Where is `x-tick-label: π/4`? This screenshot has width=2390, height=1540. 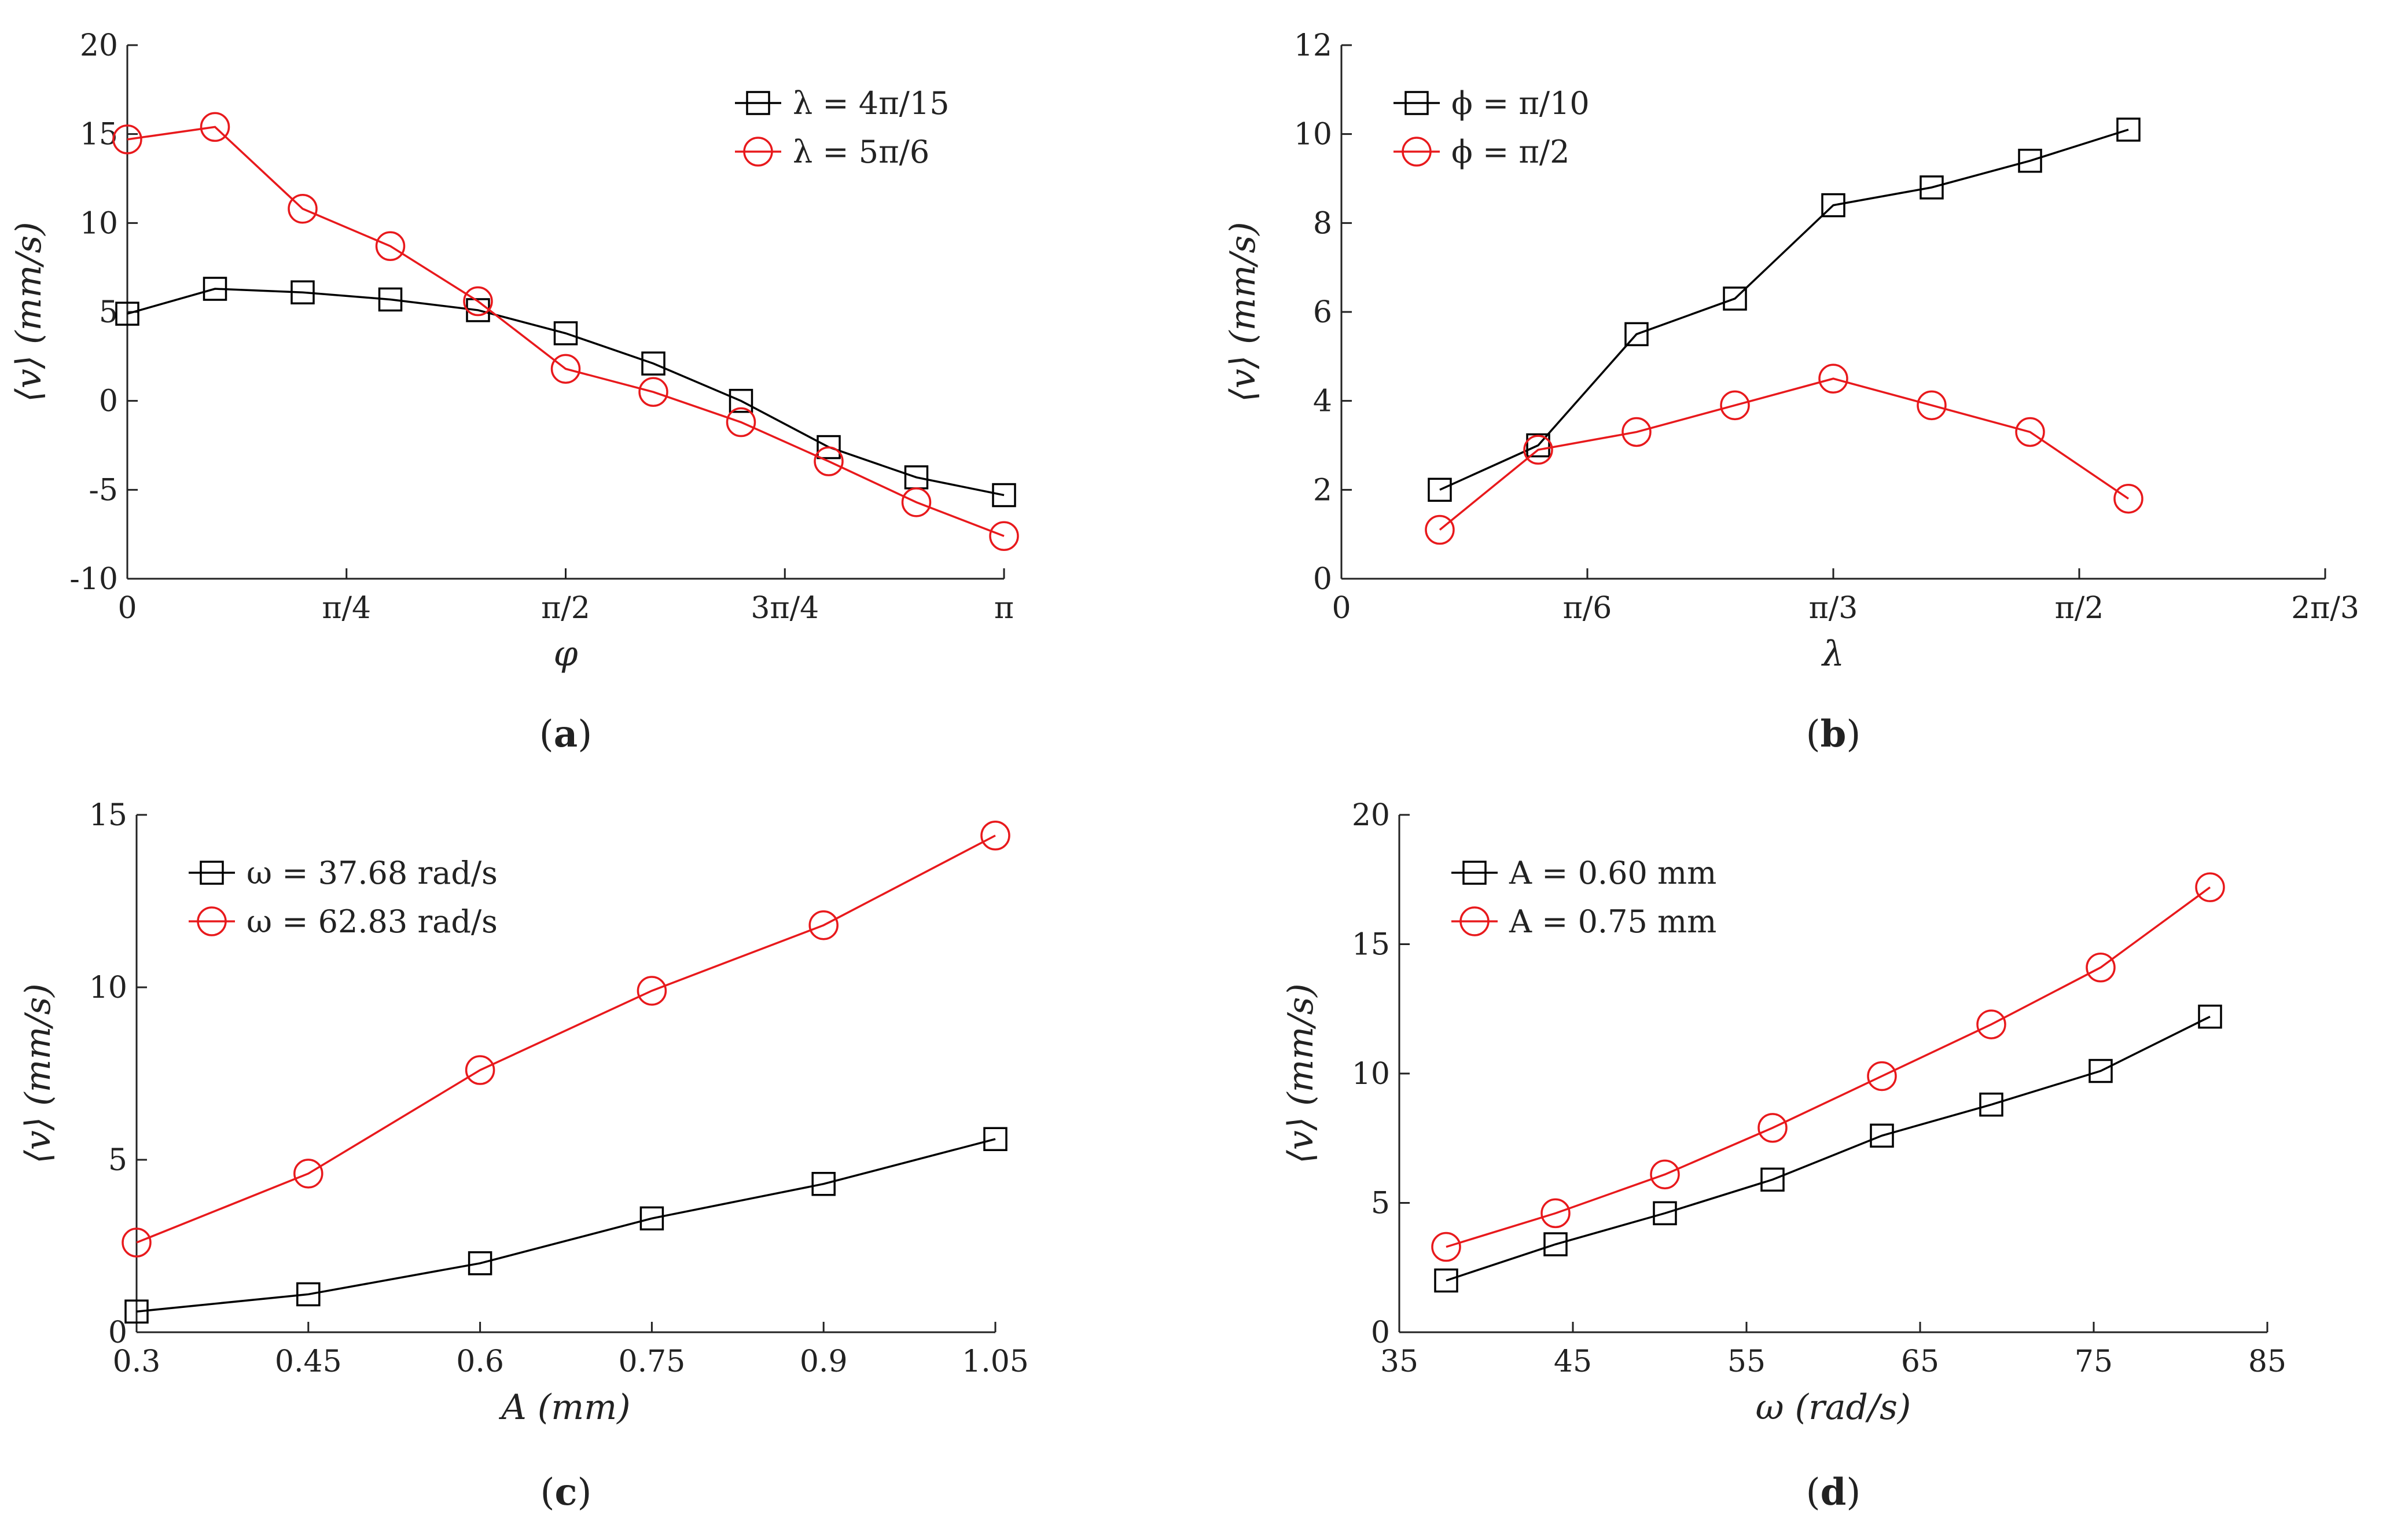
x-tick-label: π/4 is located at coordinates (346, 608).